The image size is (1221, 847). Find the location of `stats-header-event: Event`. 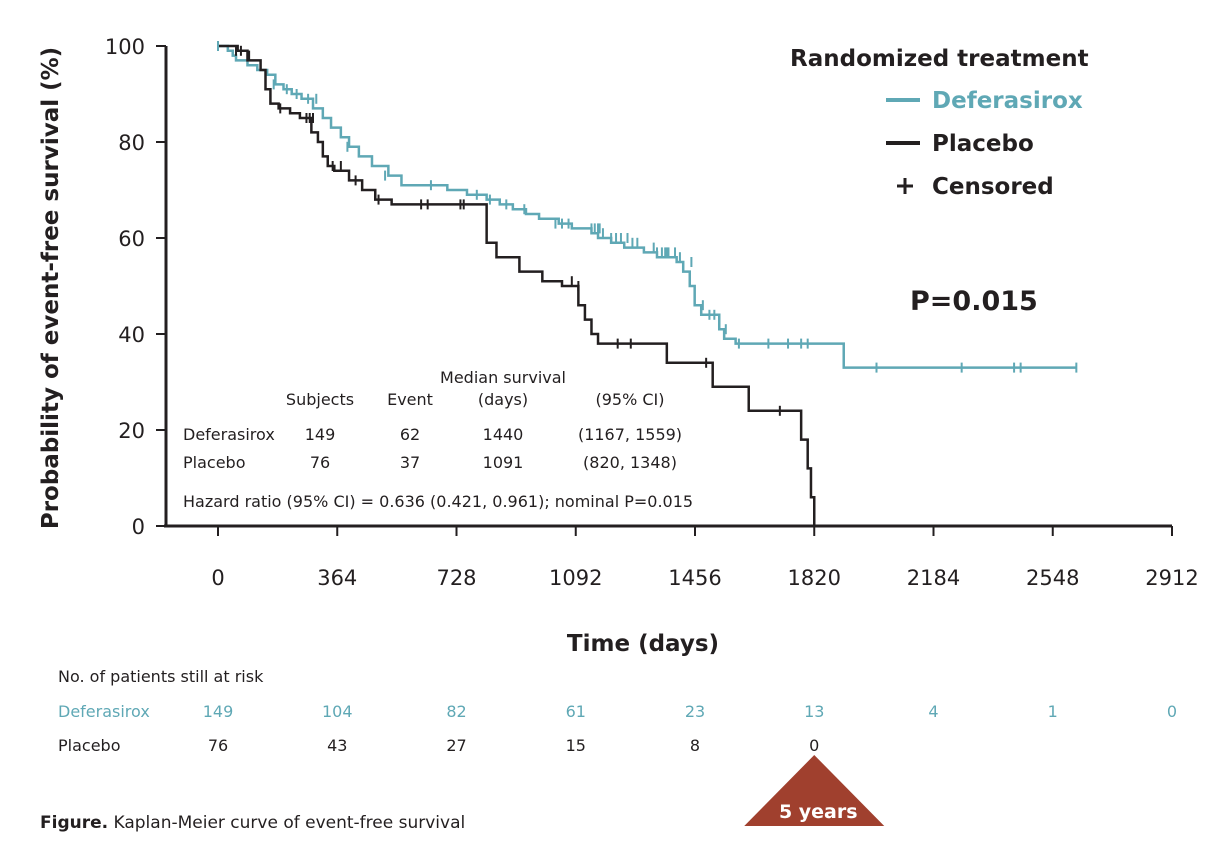

stats-header-event: Event is located at coordinates (410, 399).